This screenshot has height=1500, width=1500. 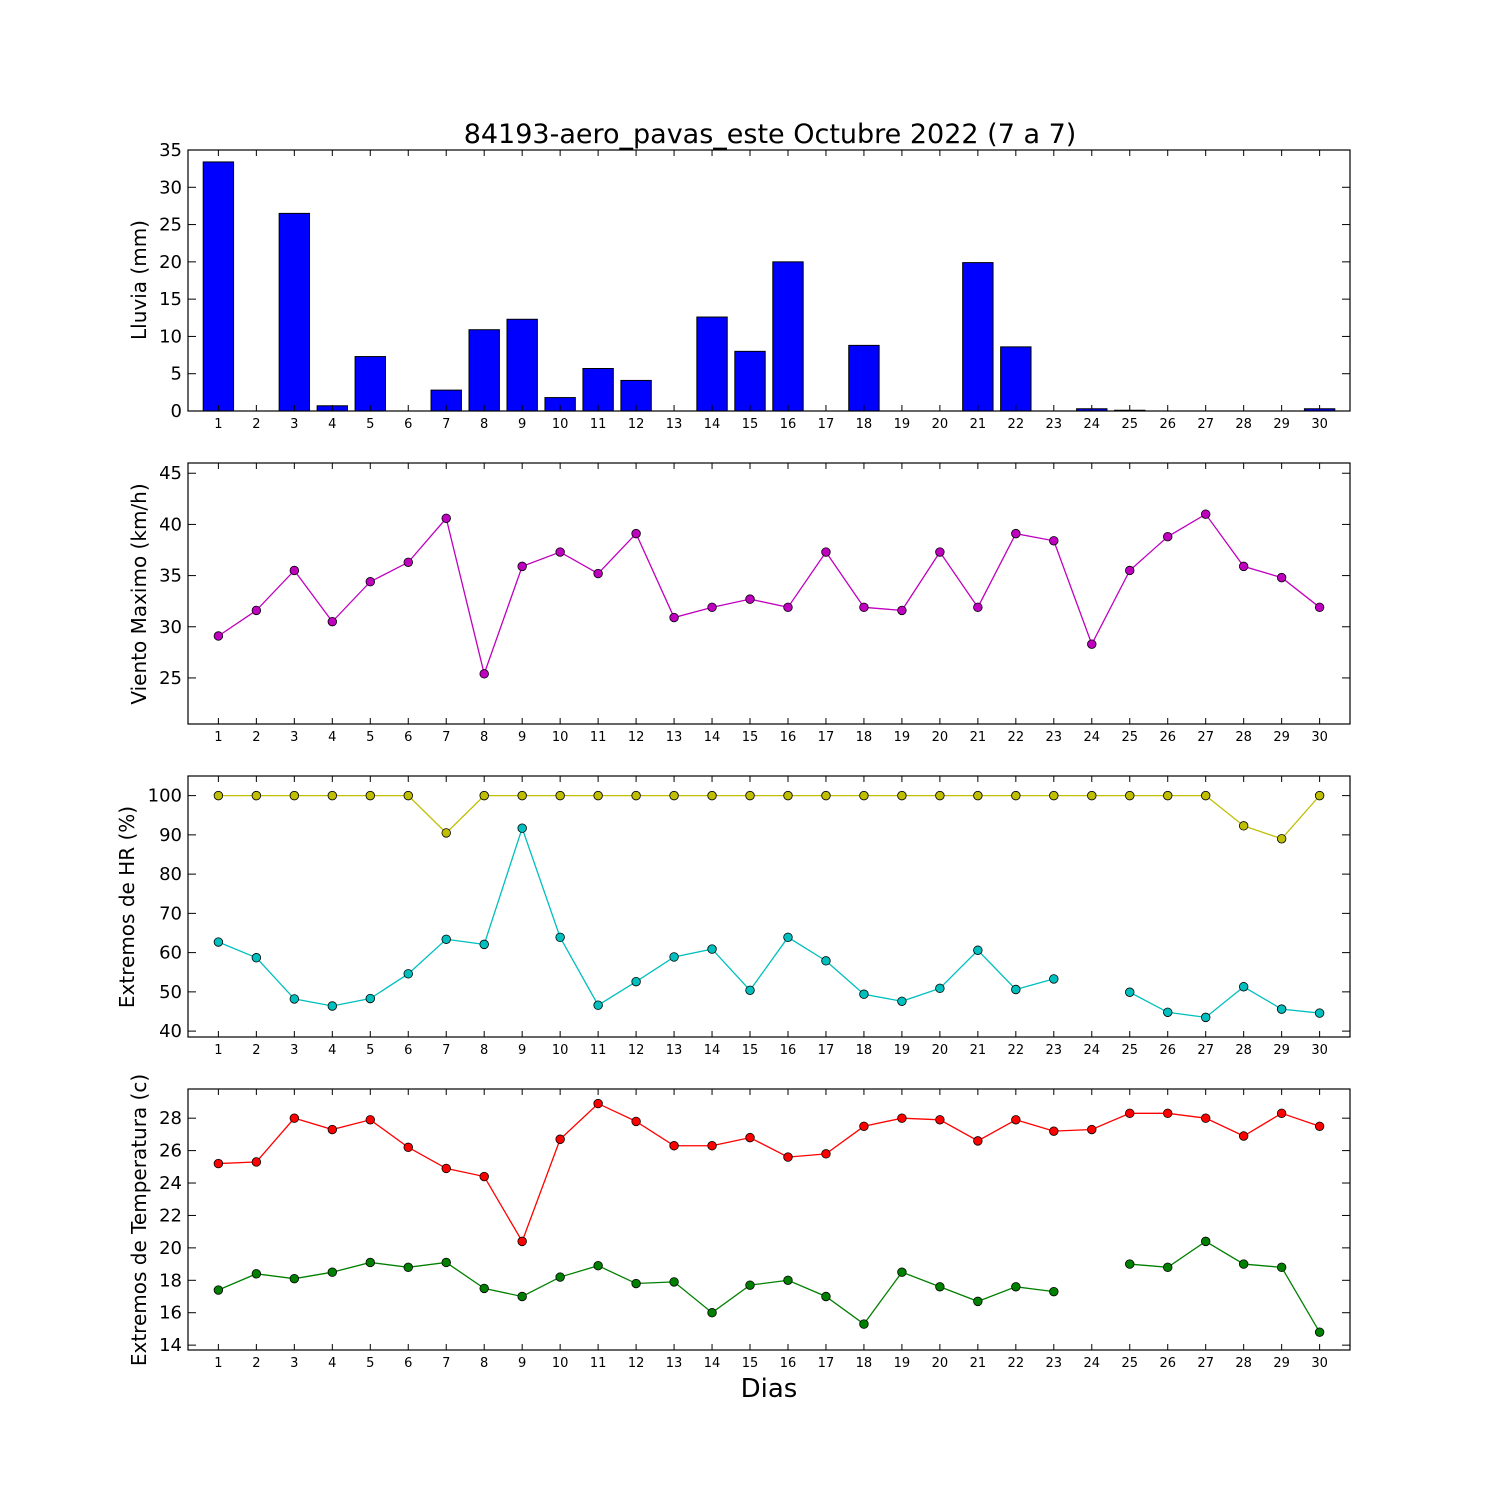 I want to click on temperature-xtick-label: 11, so click(x=598, y=1363).